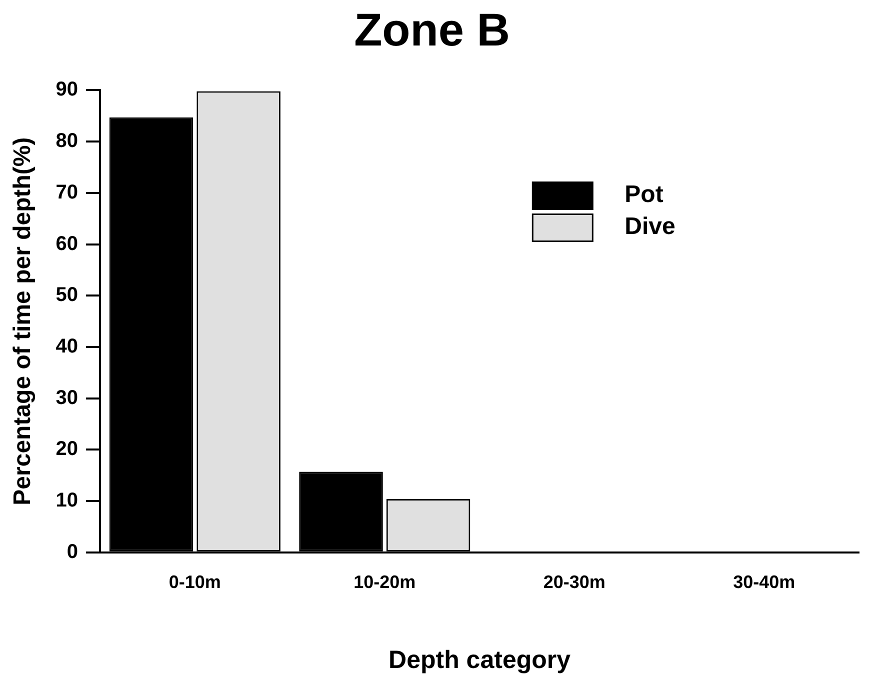  I want to click on y-tick-label: 30, so click(67, 397).